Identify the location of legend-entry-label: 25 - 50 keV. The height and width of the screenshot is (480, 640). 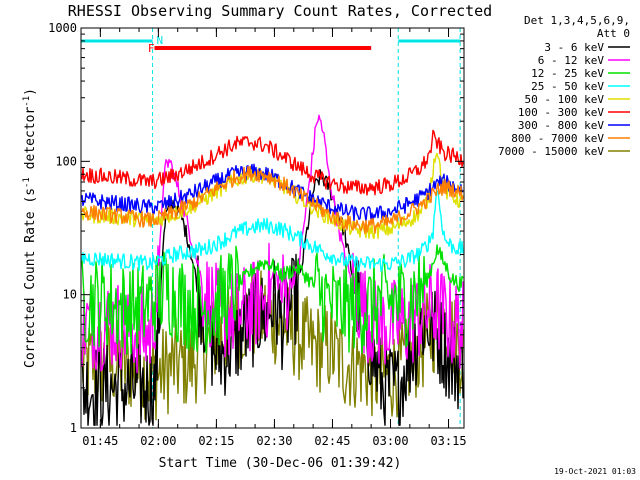
(567, 86).